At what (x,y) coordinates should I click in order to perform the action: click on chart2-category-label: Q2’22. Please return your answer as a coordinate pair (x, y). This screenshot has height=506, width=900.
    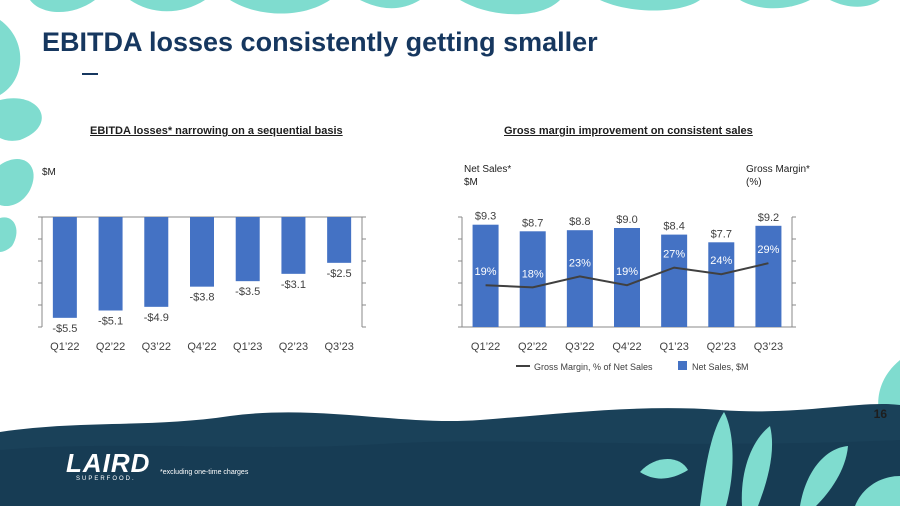
    Looking at the image, I should click on (532, 347).